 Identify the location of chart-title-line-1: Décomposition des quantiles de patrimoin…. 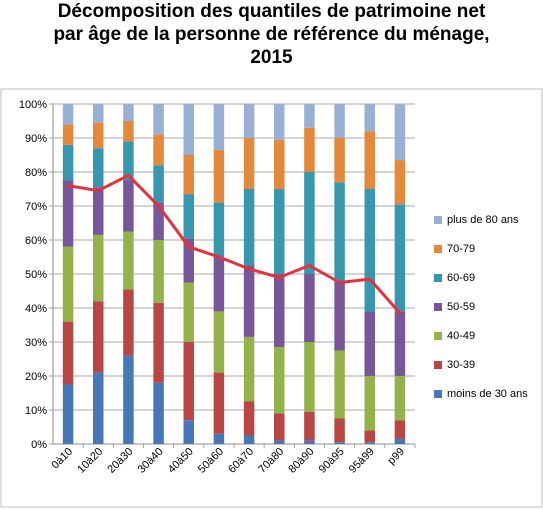
(271, 11).